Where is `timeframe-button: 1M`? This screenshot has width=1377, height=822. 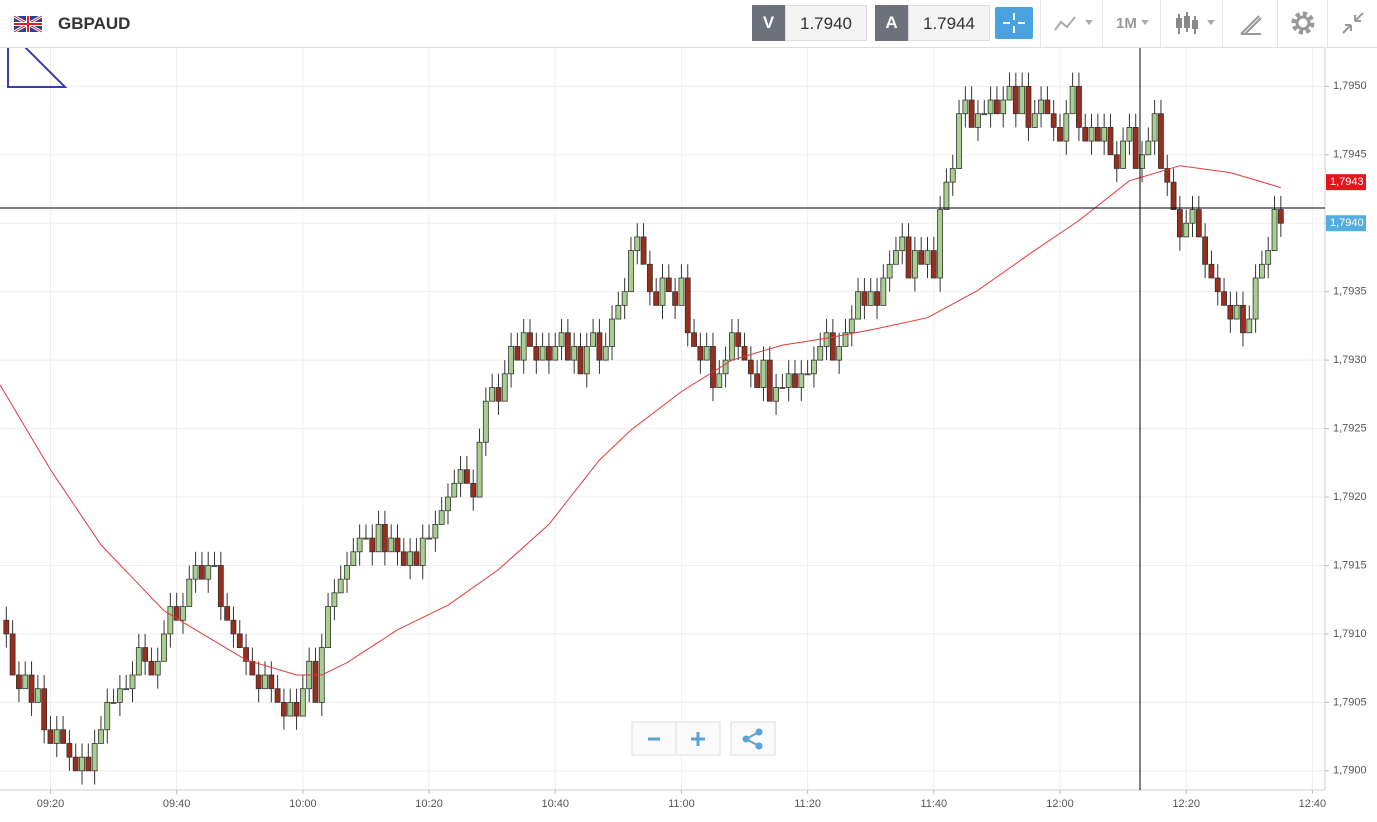
timeframe-button: 1M is located at coordinates (1131, 23).